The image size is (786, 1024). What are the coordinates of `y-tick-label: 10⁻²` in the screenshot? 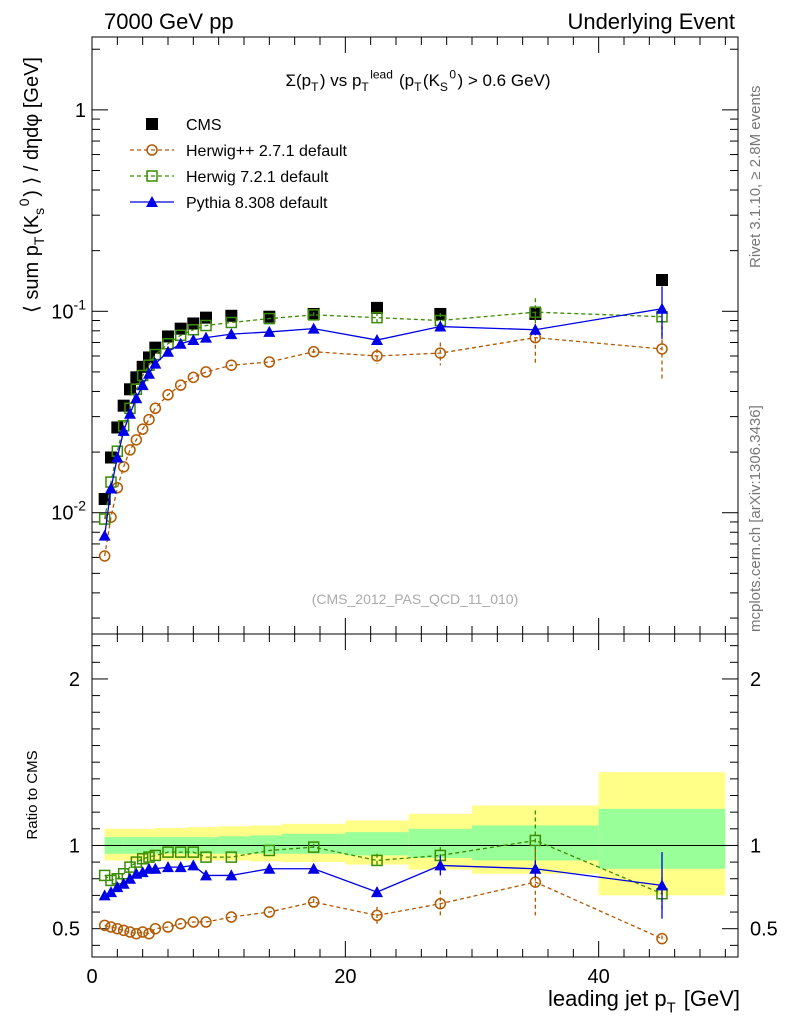 It's located at (68, 511).